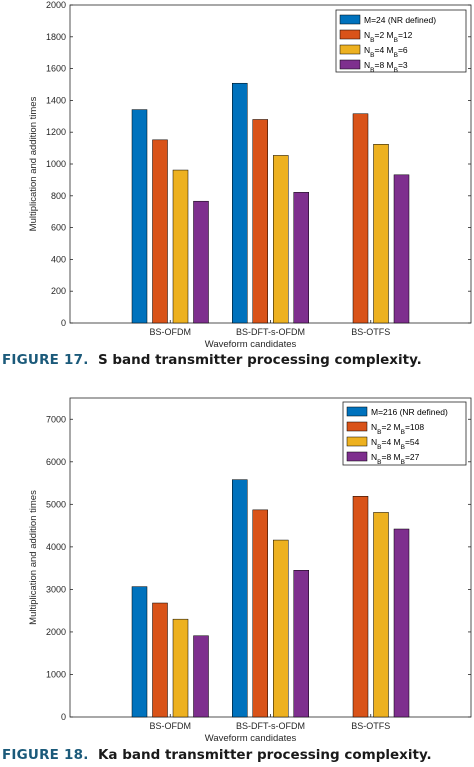 The width and height of the screenshot is (474, 767). I want to click on y-tick-label: 7000, so click(56, 419).